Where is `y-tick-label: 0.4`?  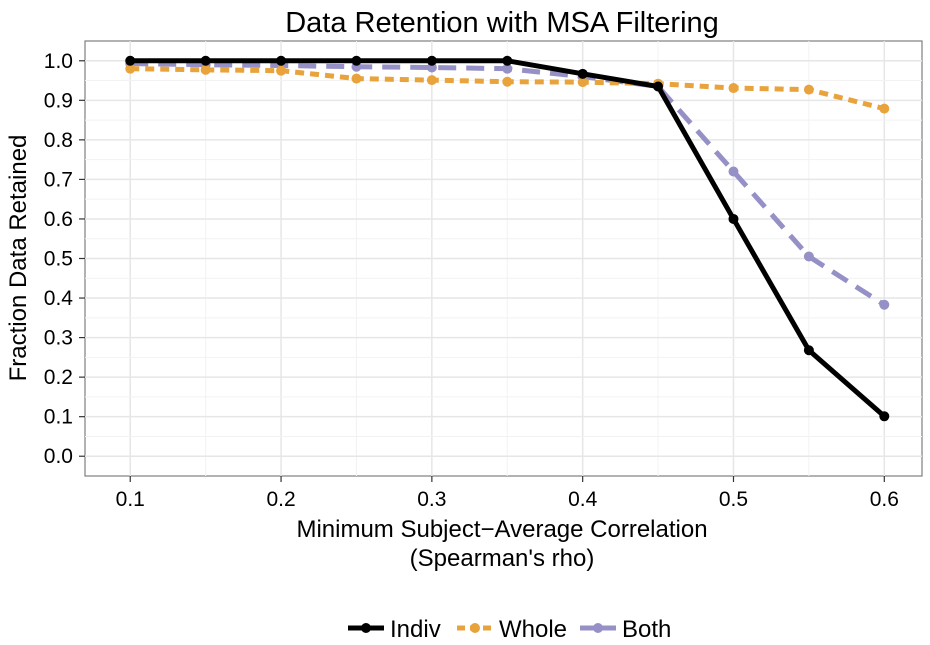 y-tick-label: 0.4 is located at coordinates (59, 298).